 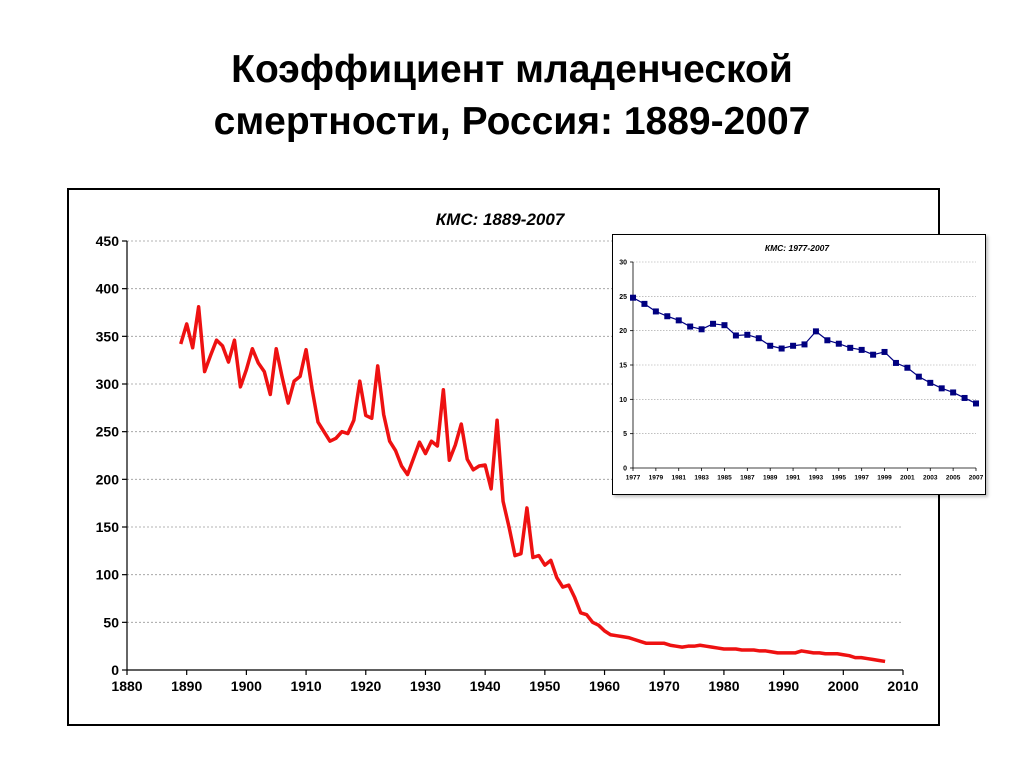 What do you see at coordinates (604, 686) in the screenshot?
I see `x-tick-label: 1960` at bounding box center [604, 686].